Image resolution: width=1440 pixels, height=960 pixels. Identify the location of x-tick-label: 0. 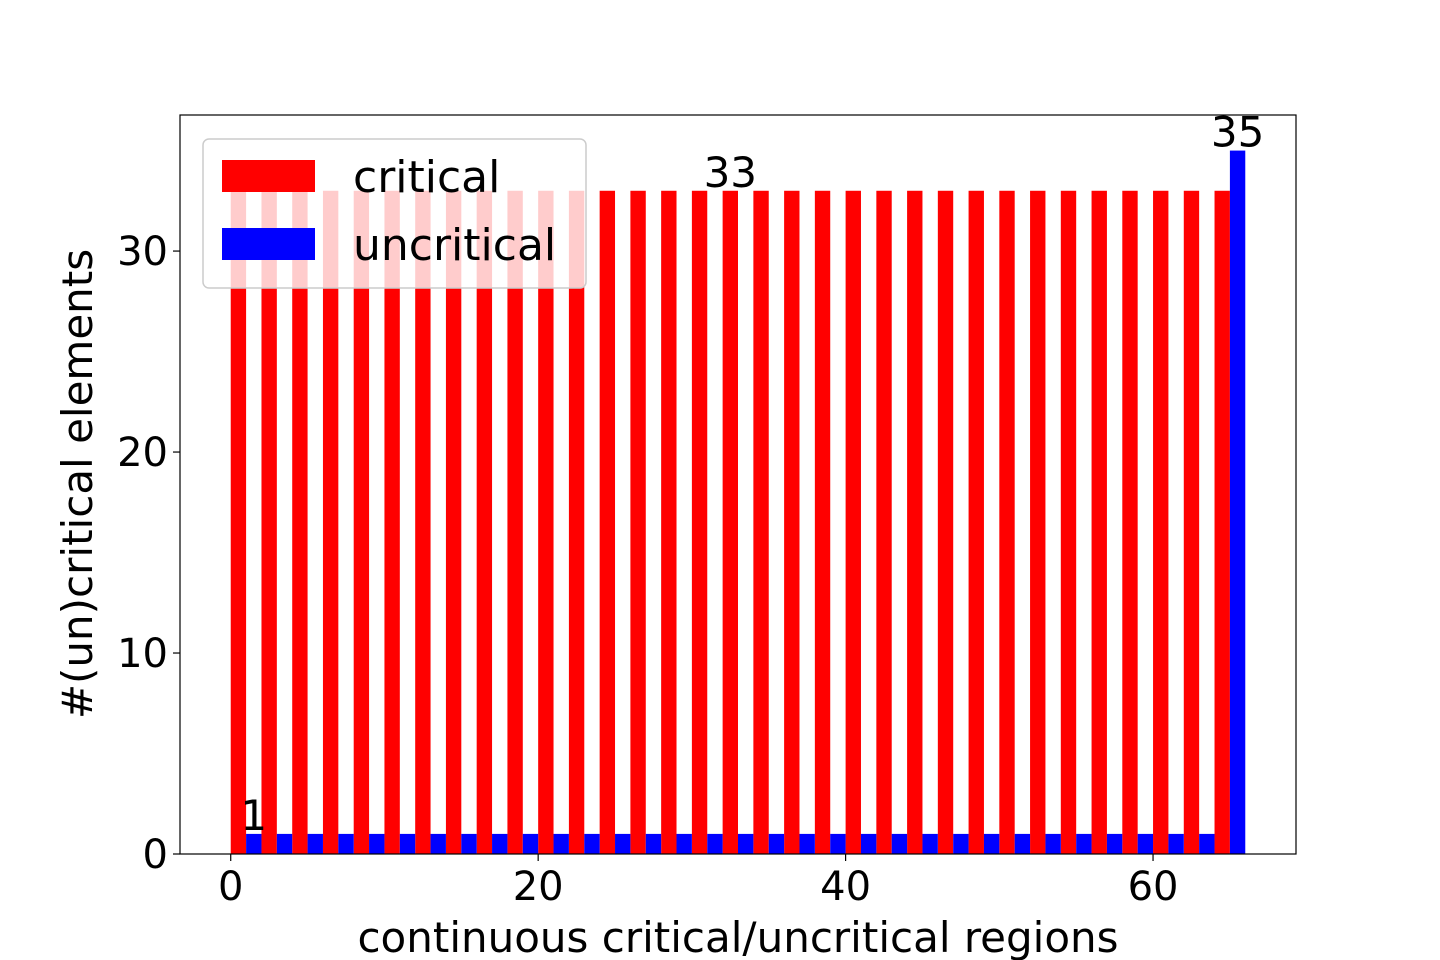
(230, 887).